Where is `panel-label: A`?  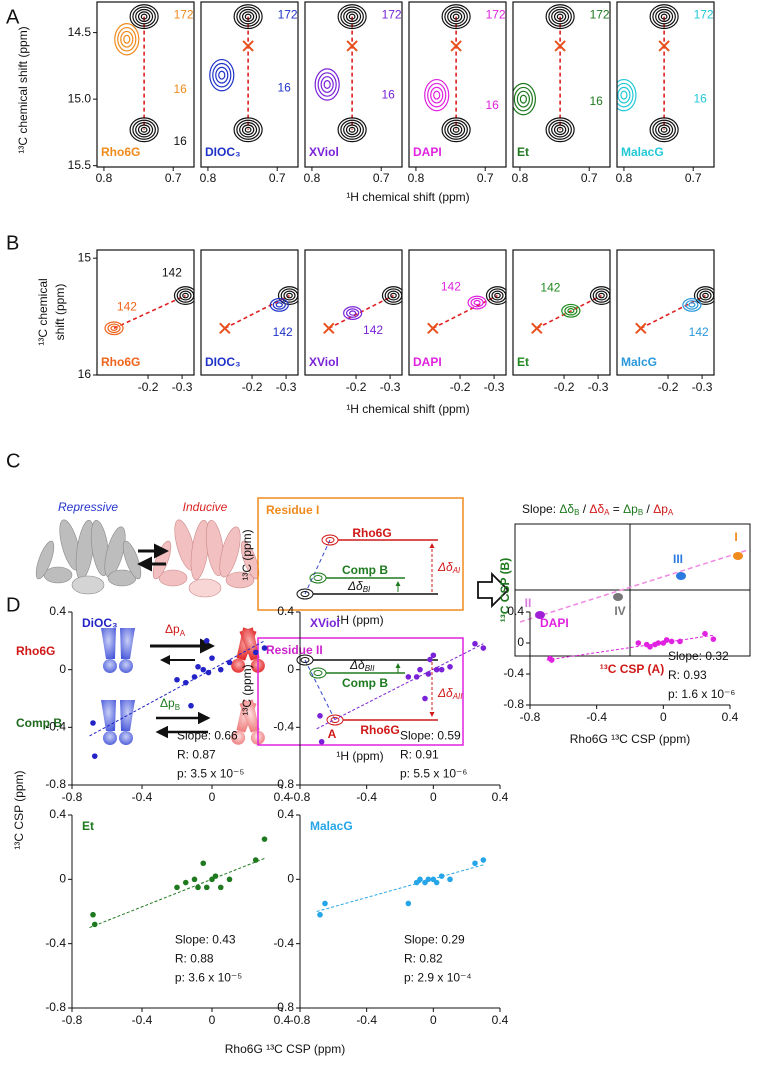
panel-label: A is located at coordinates (13, 17).